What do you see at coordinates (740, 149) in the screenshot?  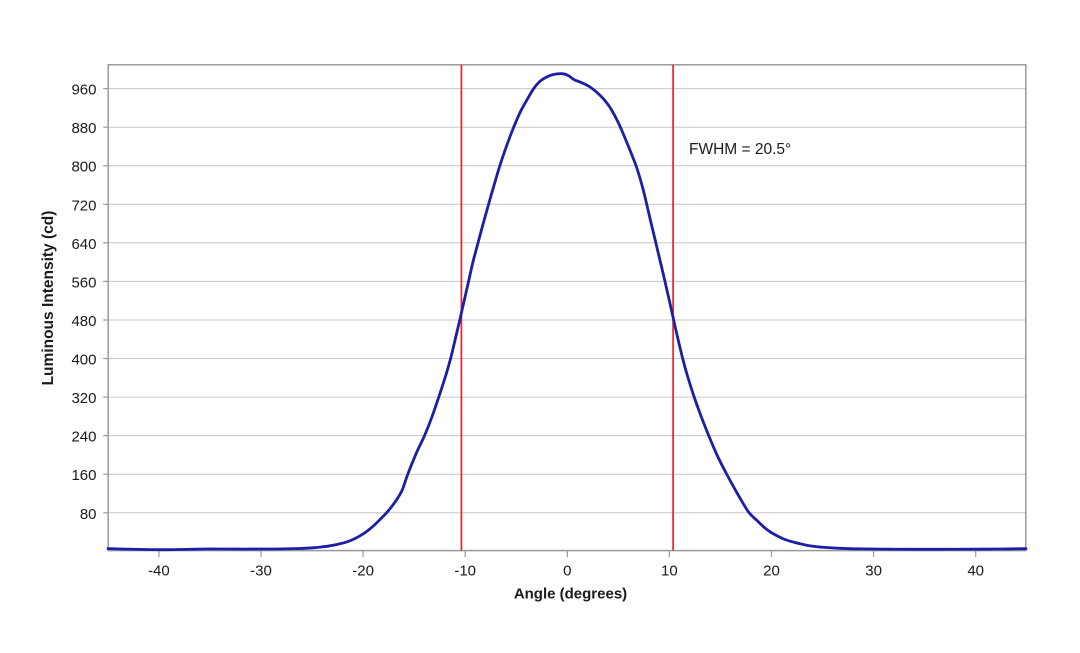 I see `svg-text: FWHM = 20.5°` at bounding box center [740, 149].